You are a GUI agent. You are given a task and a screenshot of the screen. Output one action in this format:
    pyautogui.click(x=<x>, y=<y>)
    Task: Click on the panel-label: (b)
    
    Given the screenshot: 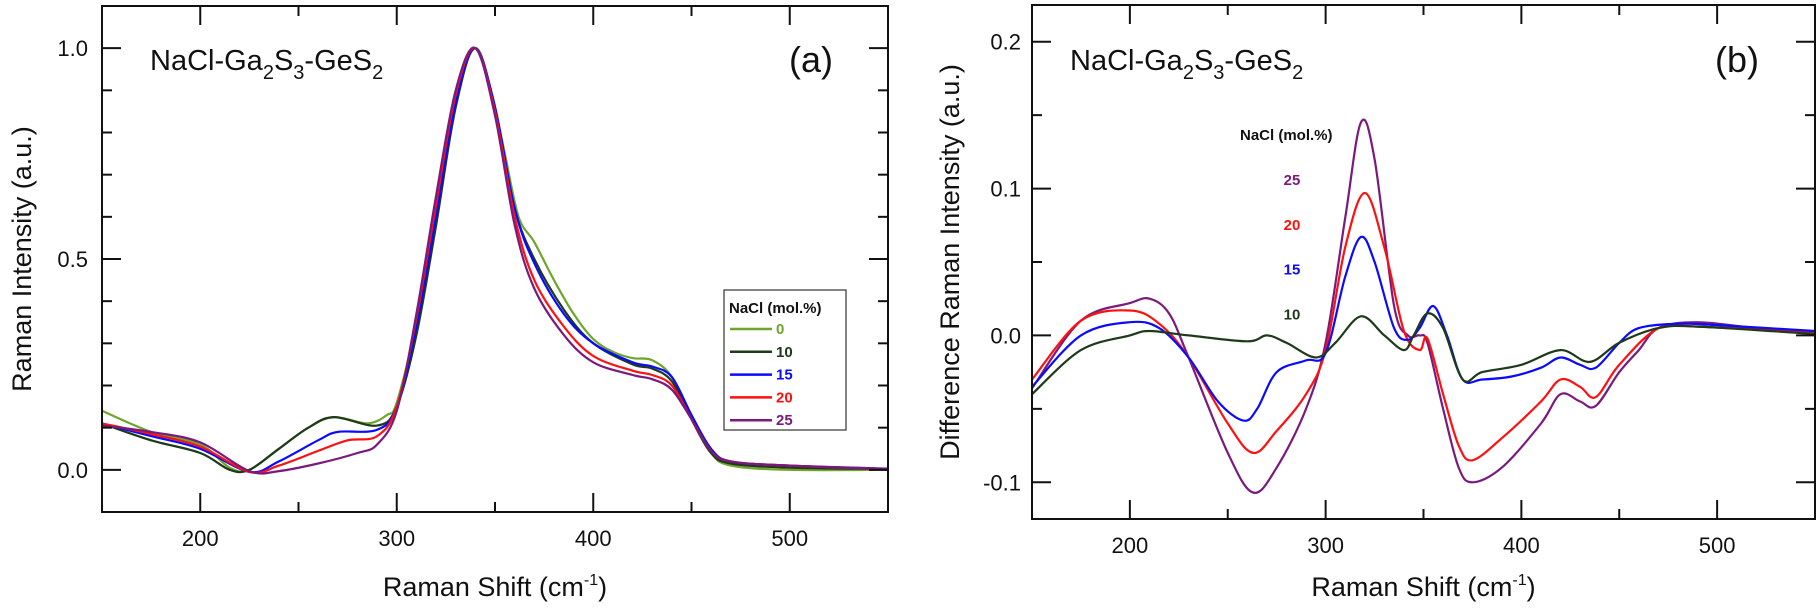 What is the action you would take?
    pyautogui.click(x=1737, y=59)
    